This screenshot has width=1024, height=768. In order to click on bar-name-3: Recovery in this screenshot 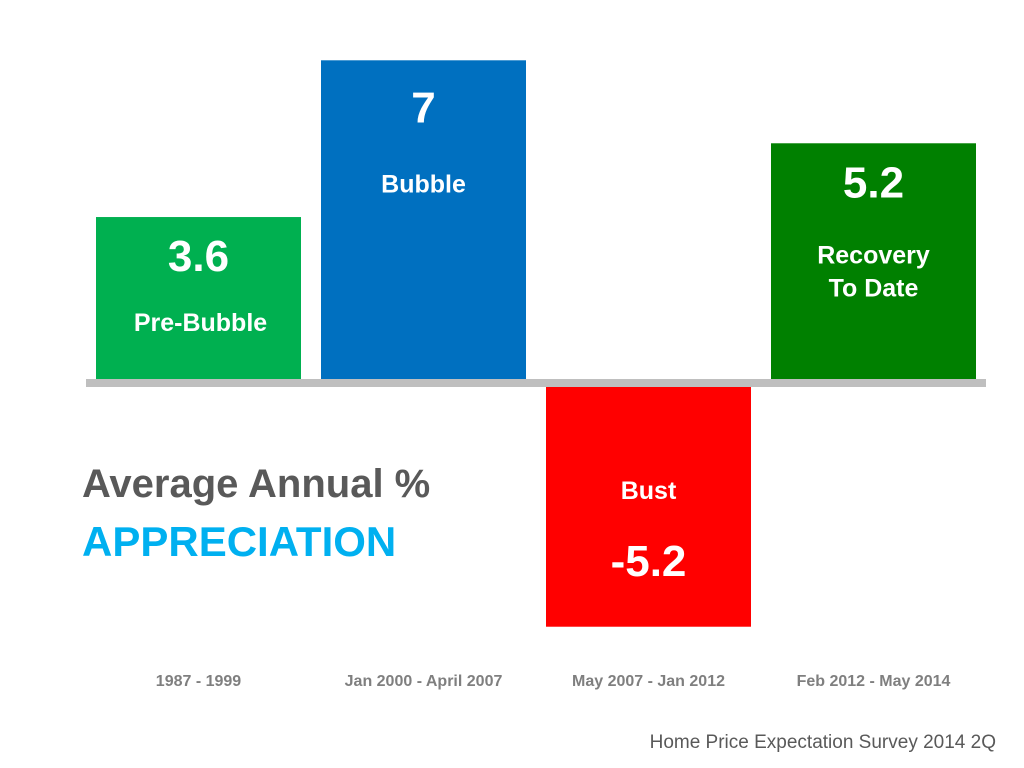, I will do `click(873, 255)`.